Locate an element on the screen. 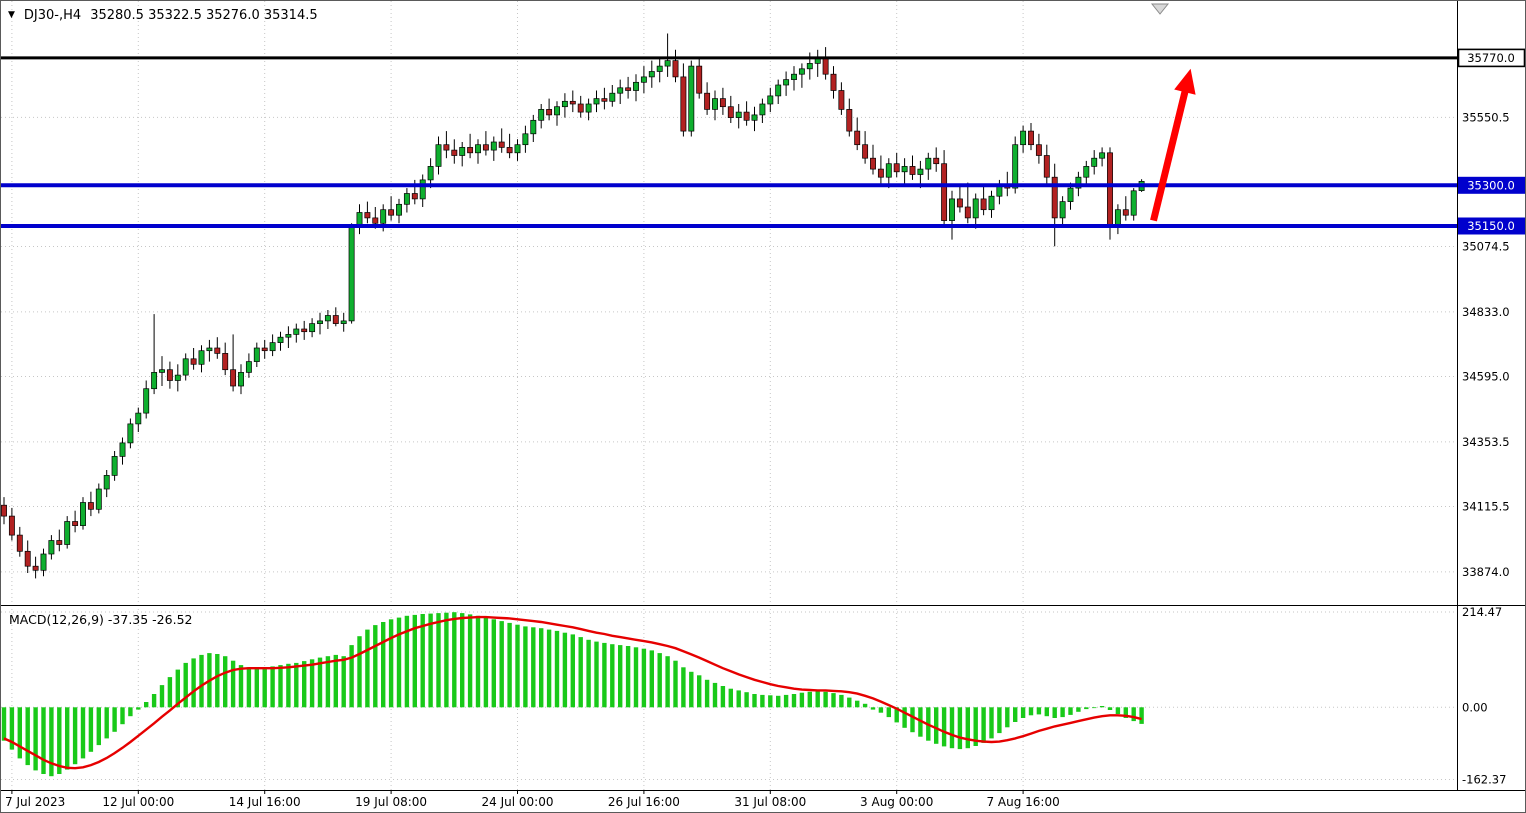 The image size is (1526, 813). svg-text: 35770.0 is located at coordinates (1491, 58).